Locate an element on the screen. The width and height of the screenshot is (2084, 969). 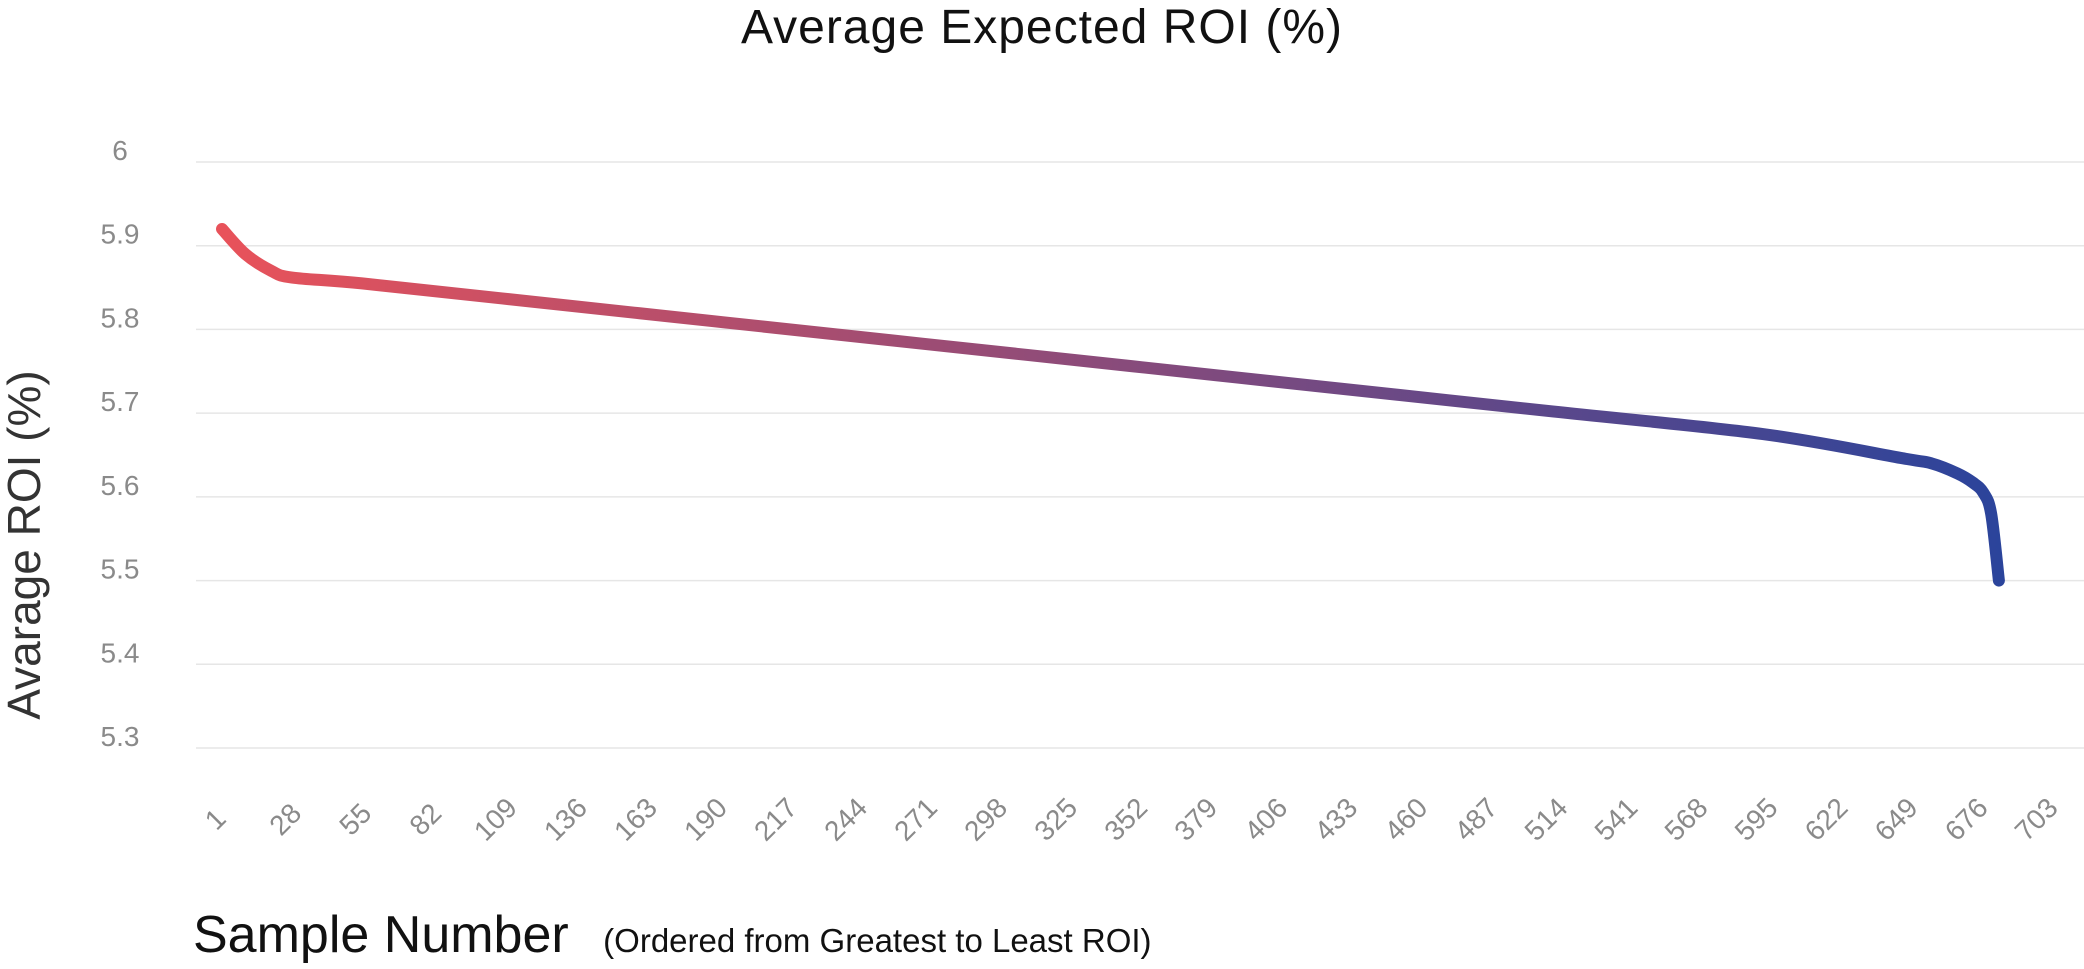
x-tick-label: 325 is located at coordinates (1055, 819).